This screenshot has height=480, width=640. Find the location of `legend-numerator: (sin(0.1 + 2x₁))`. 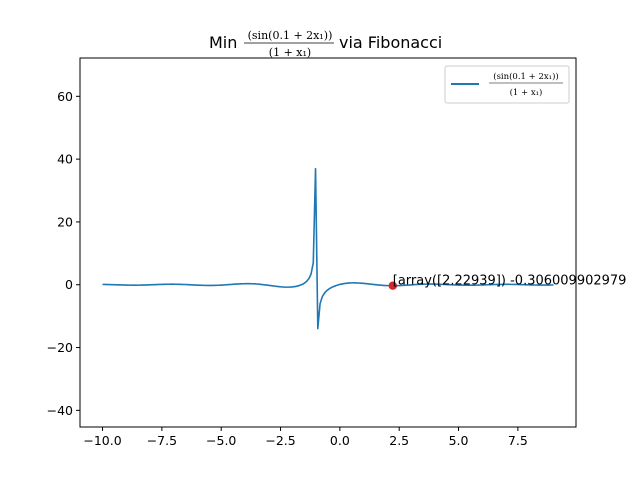

legend-numerator: (sin(0.1 + 2x₁)) is located at coordinates (525, 76).